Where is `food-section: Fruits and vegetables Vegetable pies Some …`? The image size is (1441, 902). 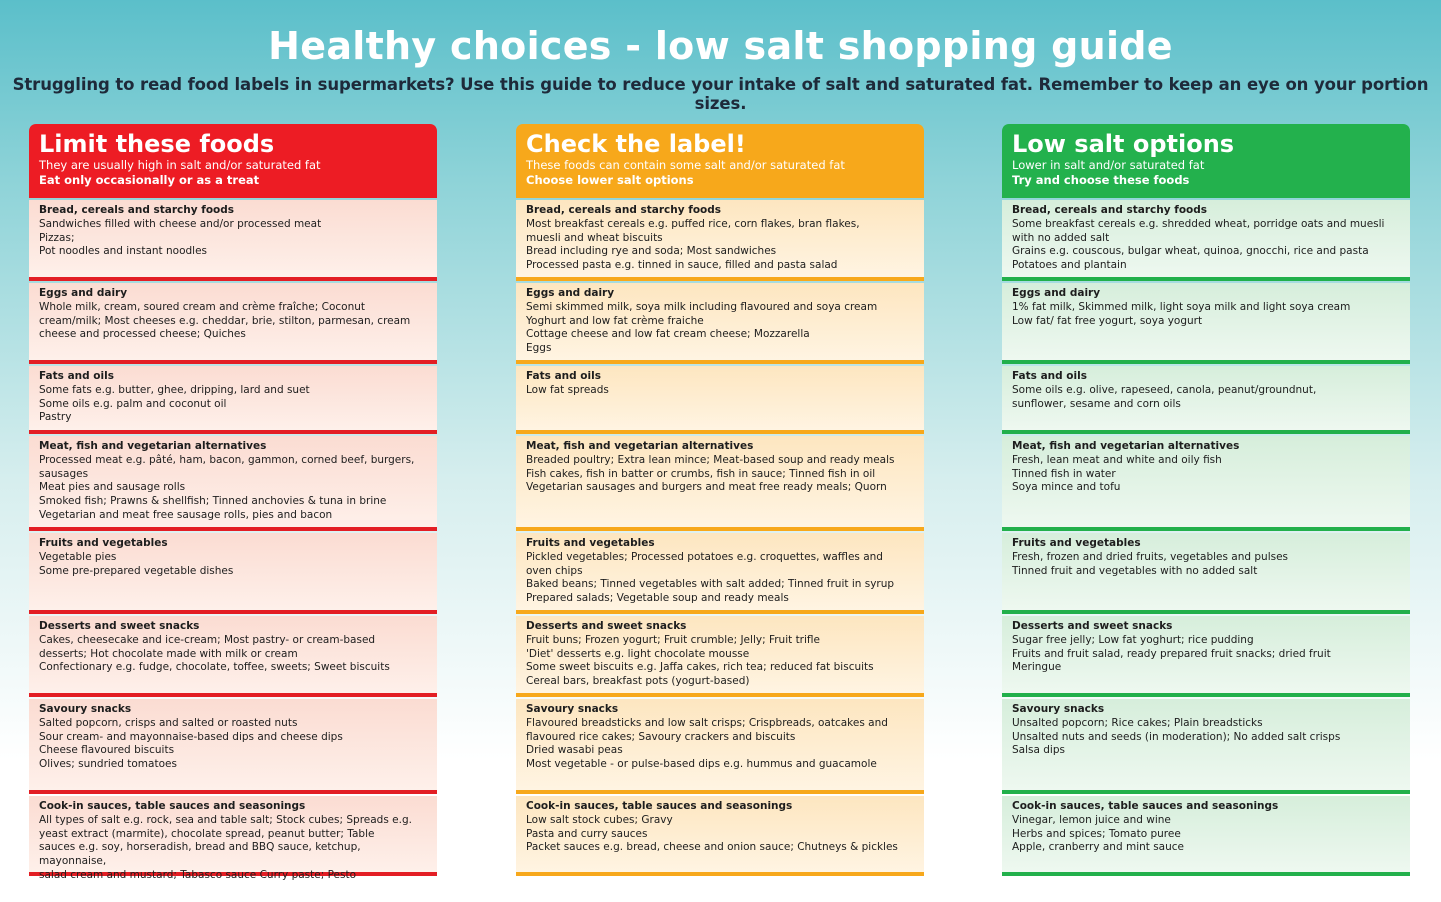 food-section: Fruits and vegetables Vegetable pies Some … is located at coordinates (233, 573).